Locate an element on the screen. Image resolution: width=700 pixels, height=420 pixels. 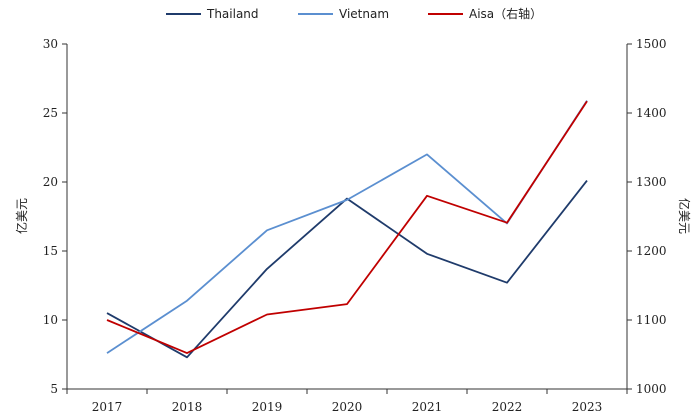
right-tick-label: 1500 is located at coordinates (651, 44).